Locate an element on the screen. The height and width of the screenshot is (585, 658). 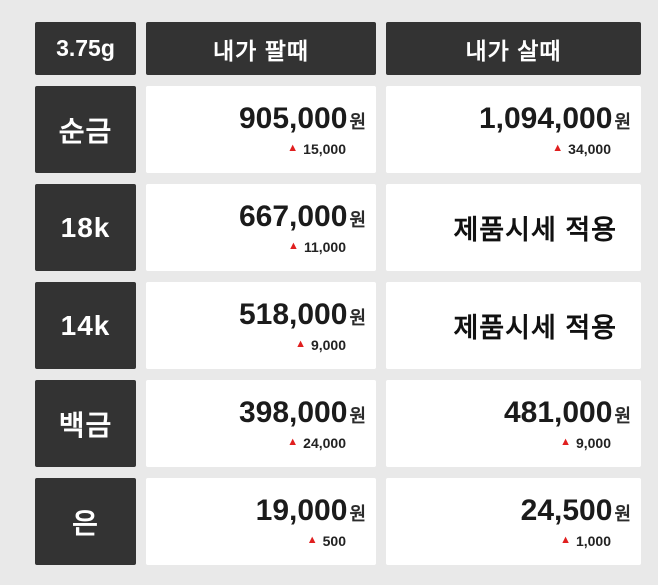
price-line: 24,500 원 is located at coordinates (575, 510).